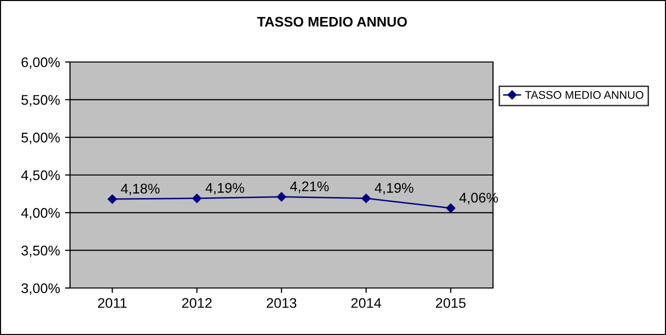 The height and width of the screenshot is (335, 666). What do you see at coordinates (140, 190) in the screenshot?
I see `data-label: 4,18%` at bounding box center [140, 190].